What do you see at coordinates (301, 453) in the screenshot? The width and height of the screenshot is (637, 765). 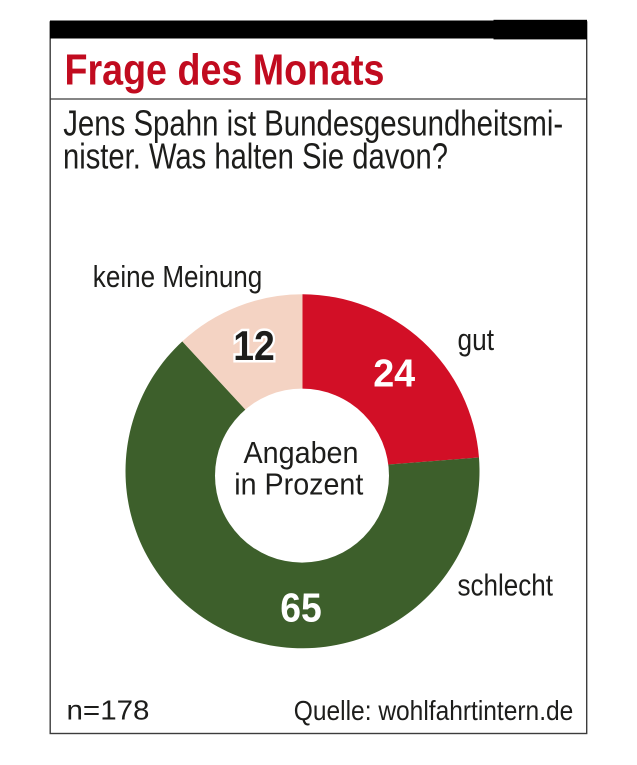 I see `svg-text: Angaben` at bounding box center [301, 453].